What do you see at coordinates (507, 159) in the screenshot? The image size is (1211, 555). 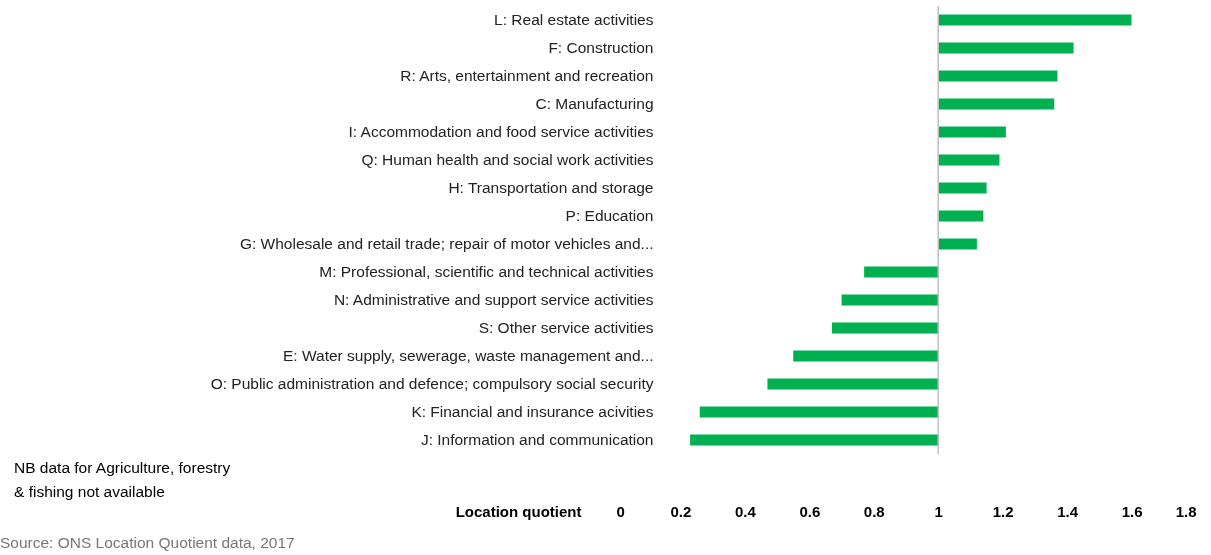 I see `y-tick-label: Q: Human health and social work activities` at bounding box center [507, 159].